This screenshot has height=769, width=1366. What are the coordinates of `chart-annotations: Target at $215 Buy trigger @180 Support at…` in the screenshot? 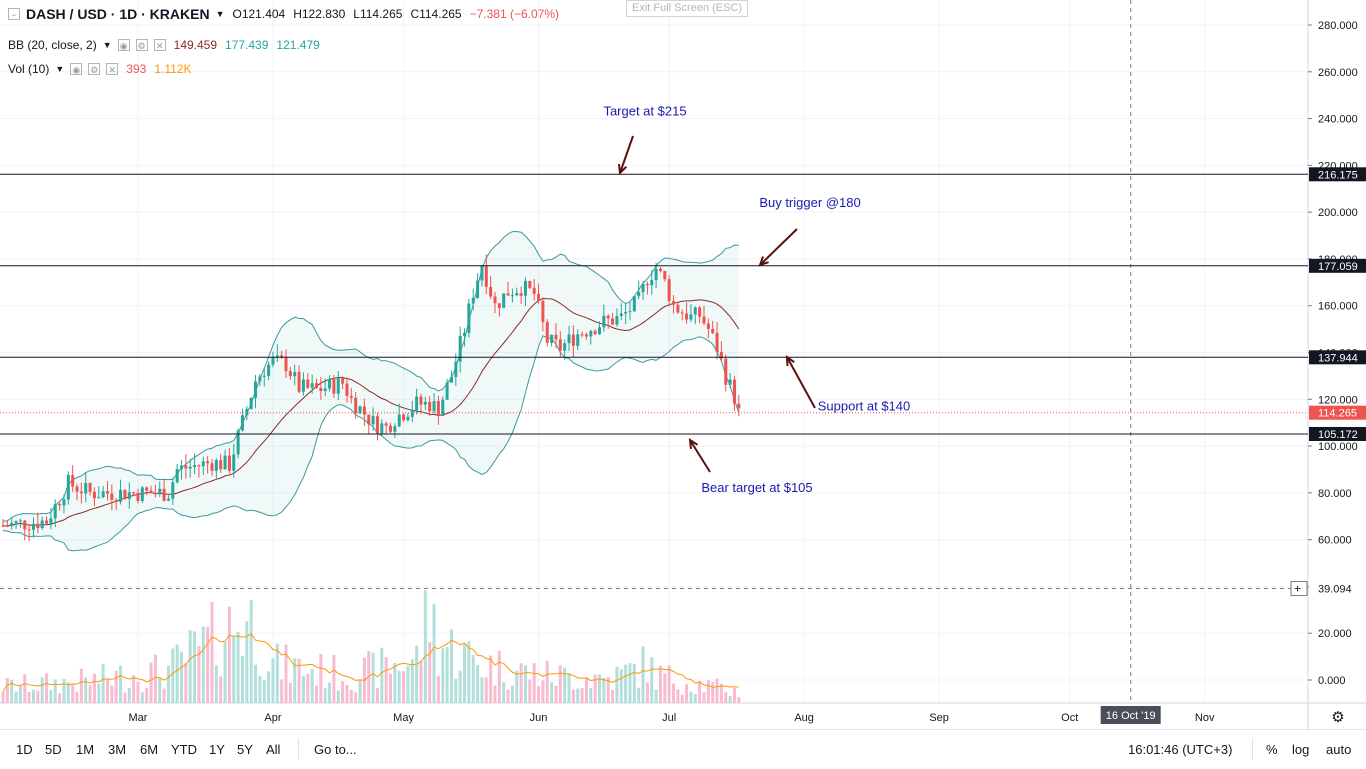 It's located at (756, 300).